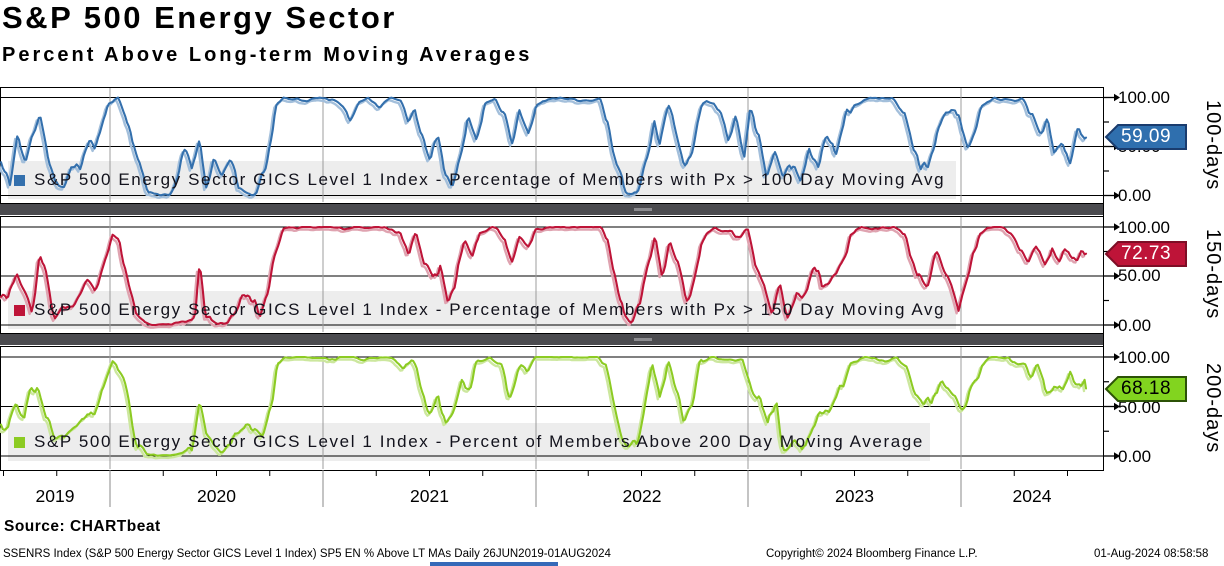  I want to click on last-value-badge-100day: 59.09, so click(1146, 137).